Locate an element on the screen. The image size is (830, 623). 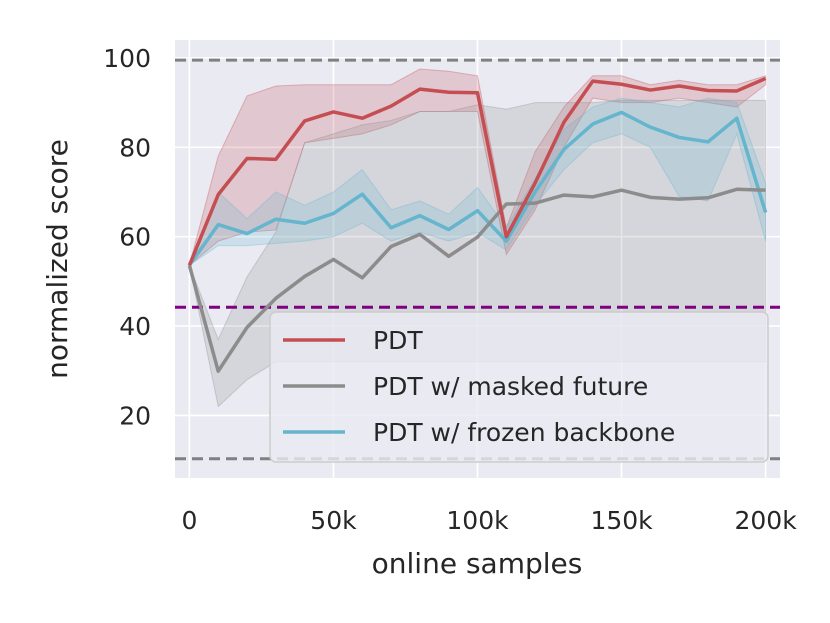
legend-box is located at coordinates (519, 387).